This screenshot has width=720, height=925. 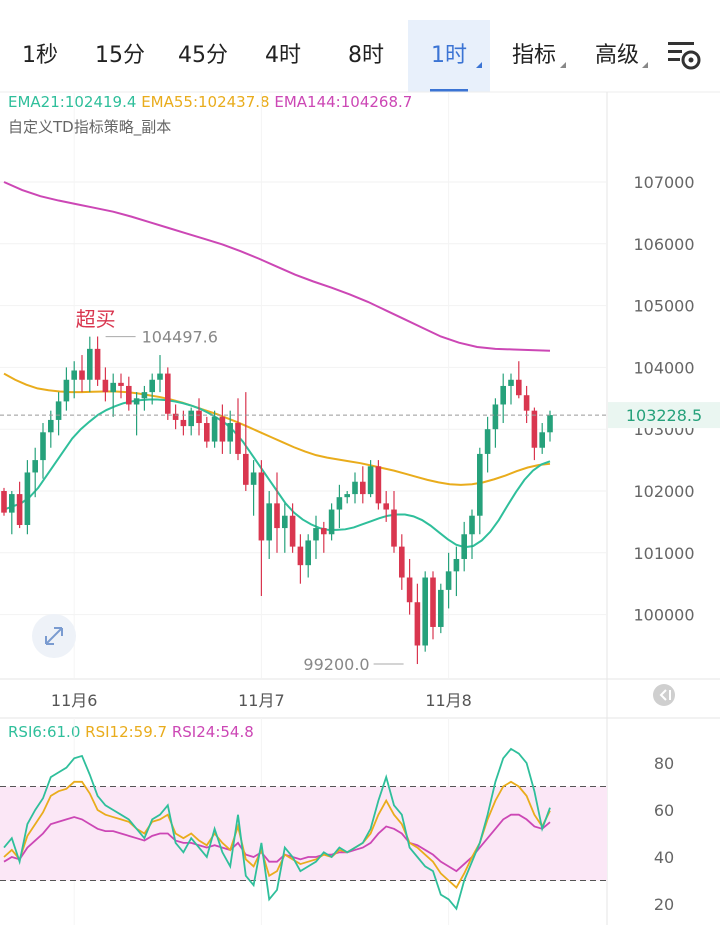 What do you see at coordinates (277, 266) in the screenshot?
I see `ema144-line` at bounding box center [277, 266].